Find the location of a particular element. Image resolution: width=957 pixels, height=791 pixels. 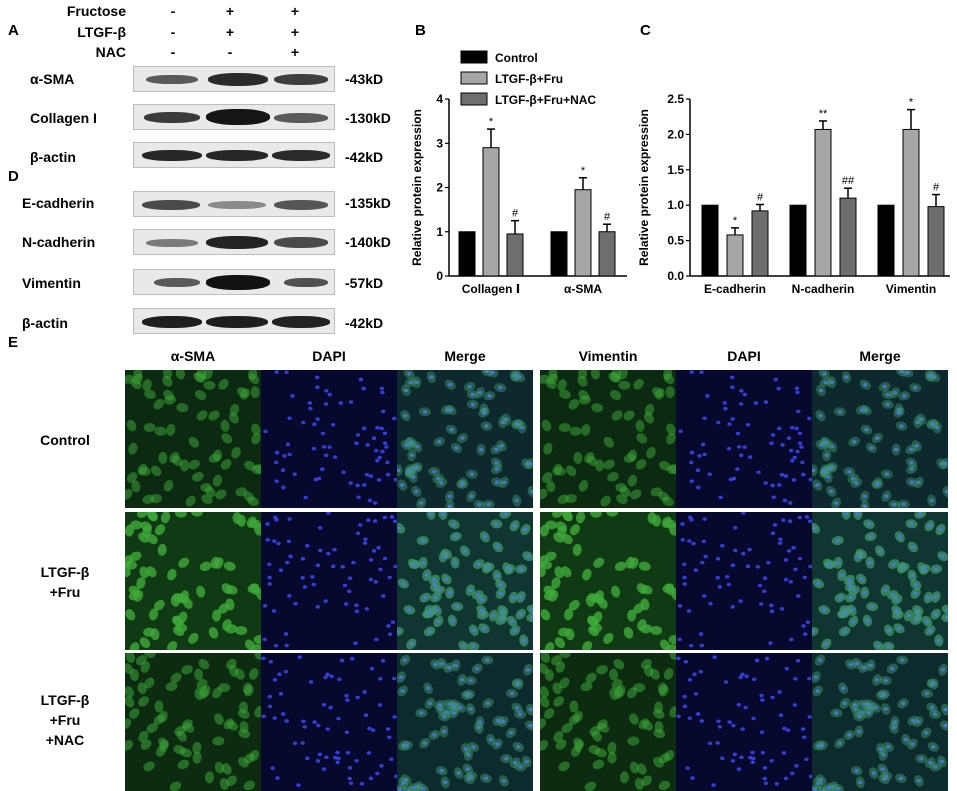

kd-label-beta-actin-d: -42kD is located at coordinates (364, 323).